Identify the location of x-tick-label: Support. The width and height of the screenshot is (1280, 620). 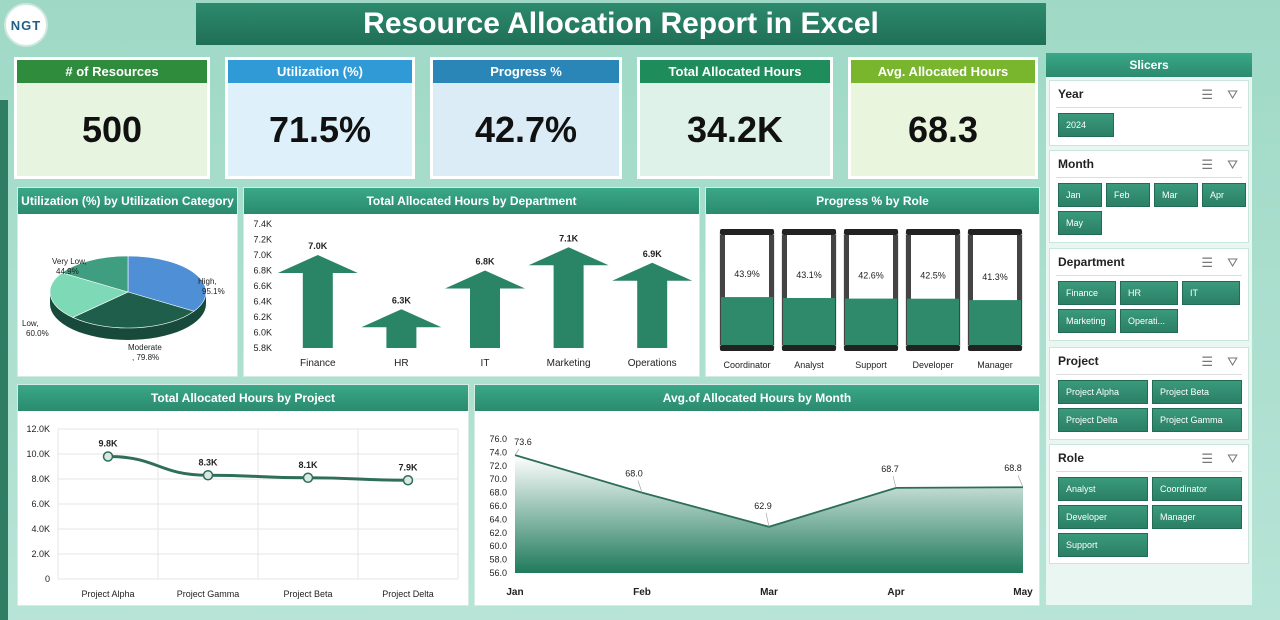
(871, 365).